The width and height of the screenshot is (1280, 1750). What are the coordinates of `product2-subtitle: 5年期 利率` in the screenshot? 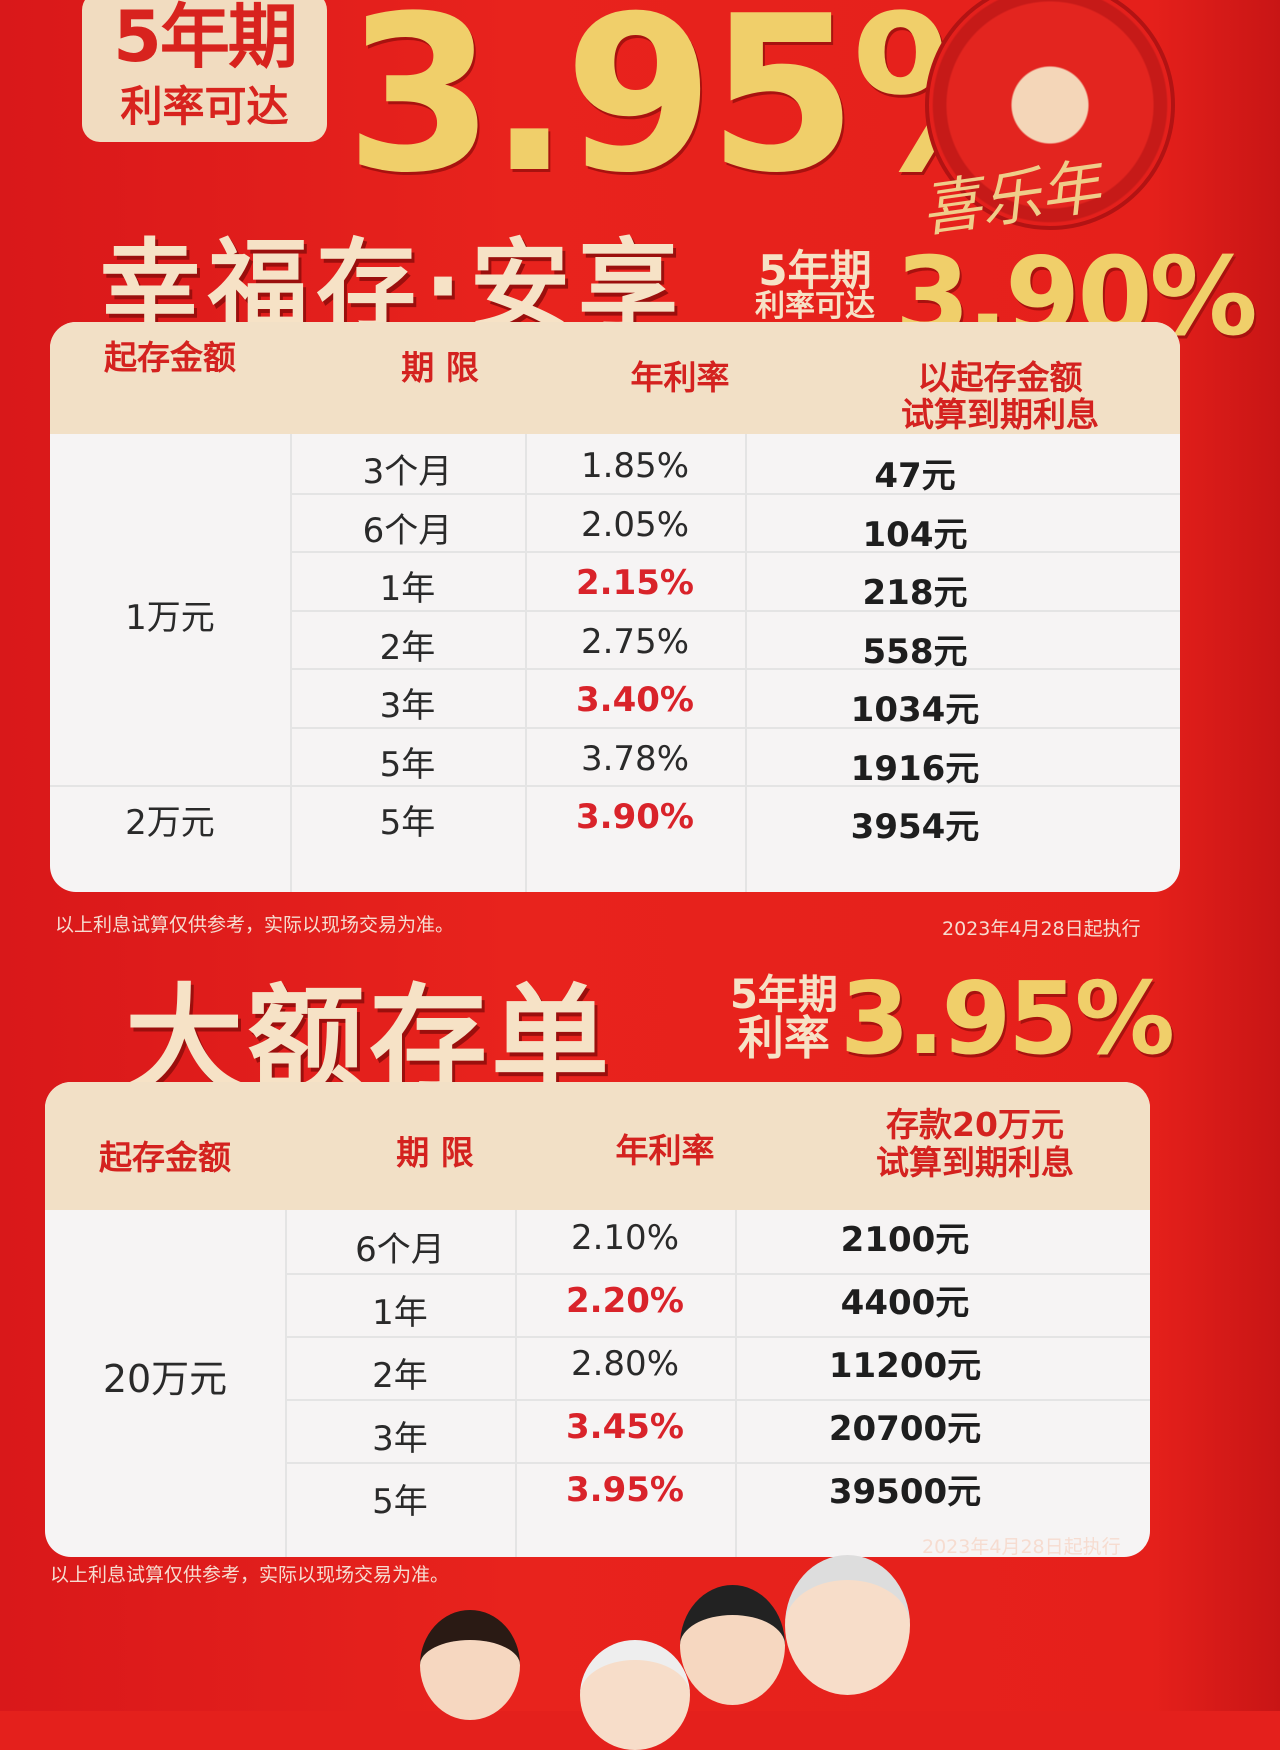 It's located at (784, 1018).